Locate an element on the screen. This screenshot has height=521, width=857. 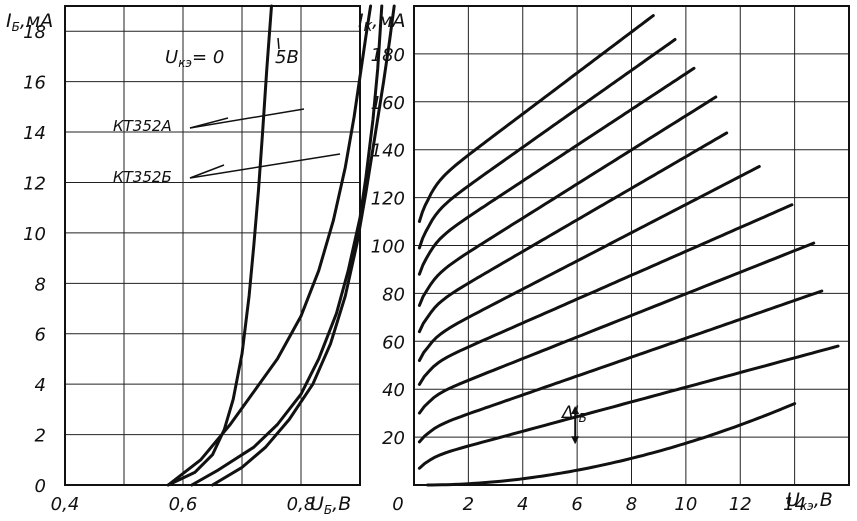
left-y-axis-unit: ,мА is located at coordinates (36, 21).